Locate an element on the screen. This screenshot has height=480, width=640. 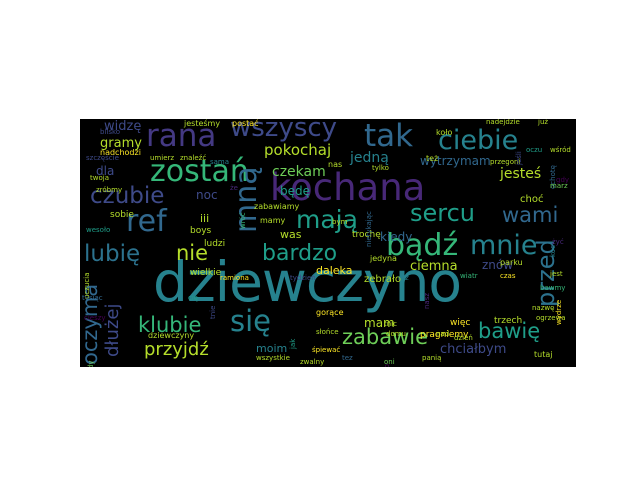
word: wszystkie is located at coordinates (273, 358).